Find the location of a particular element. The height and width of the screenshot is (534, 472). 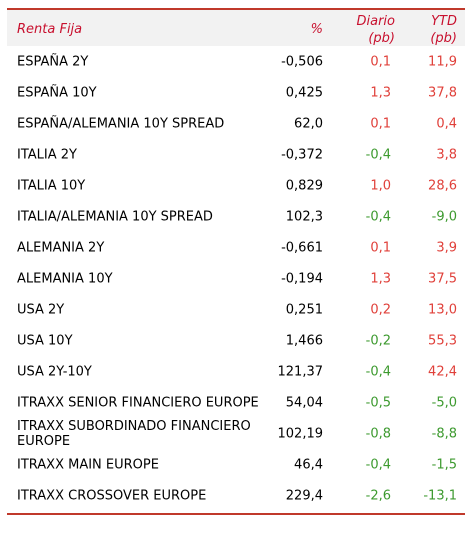

table-row: ITALIA/ALEMANIA 10Y SPREAD 102,3 -0,4 -9,0 is located at coordinates (236, 216).